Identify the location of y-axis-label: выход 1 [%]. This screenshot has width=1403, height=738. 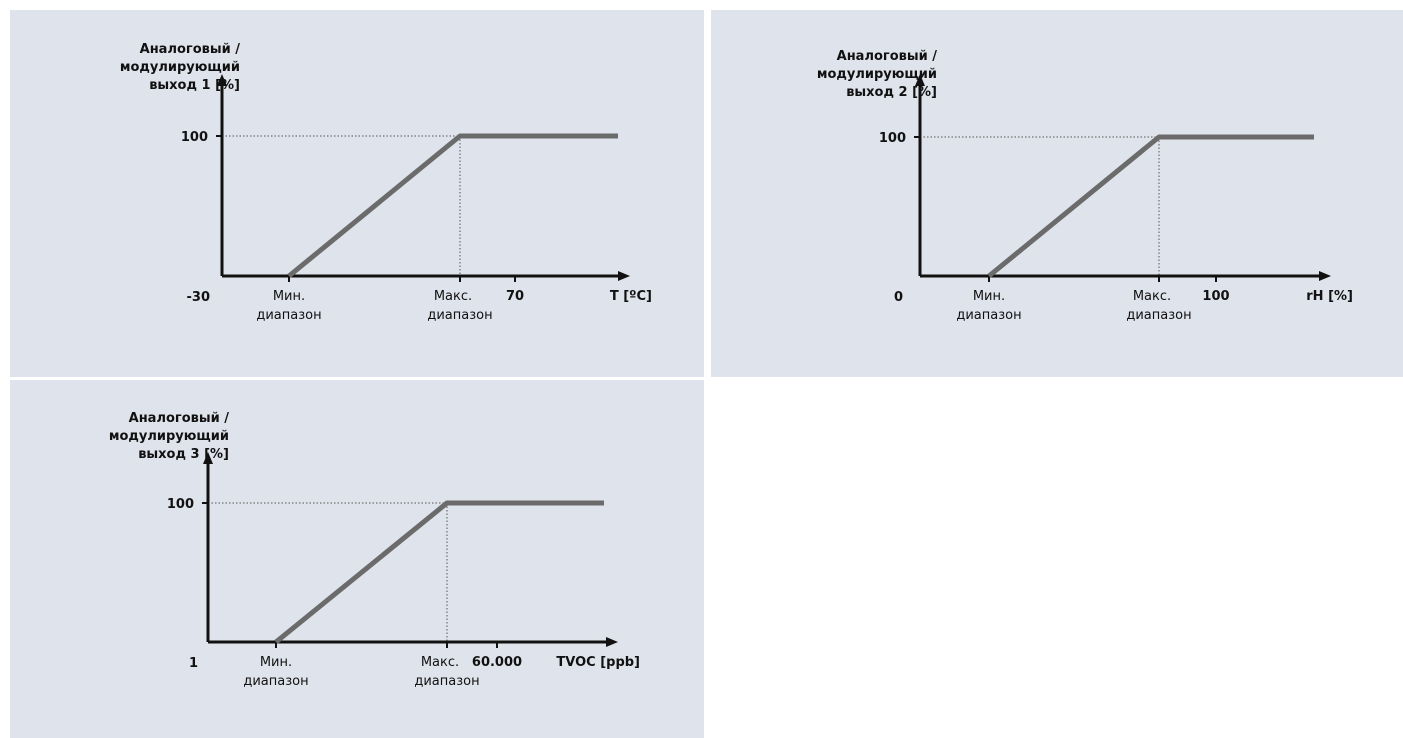
(194, 85).